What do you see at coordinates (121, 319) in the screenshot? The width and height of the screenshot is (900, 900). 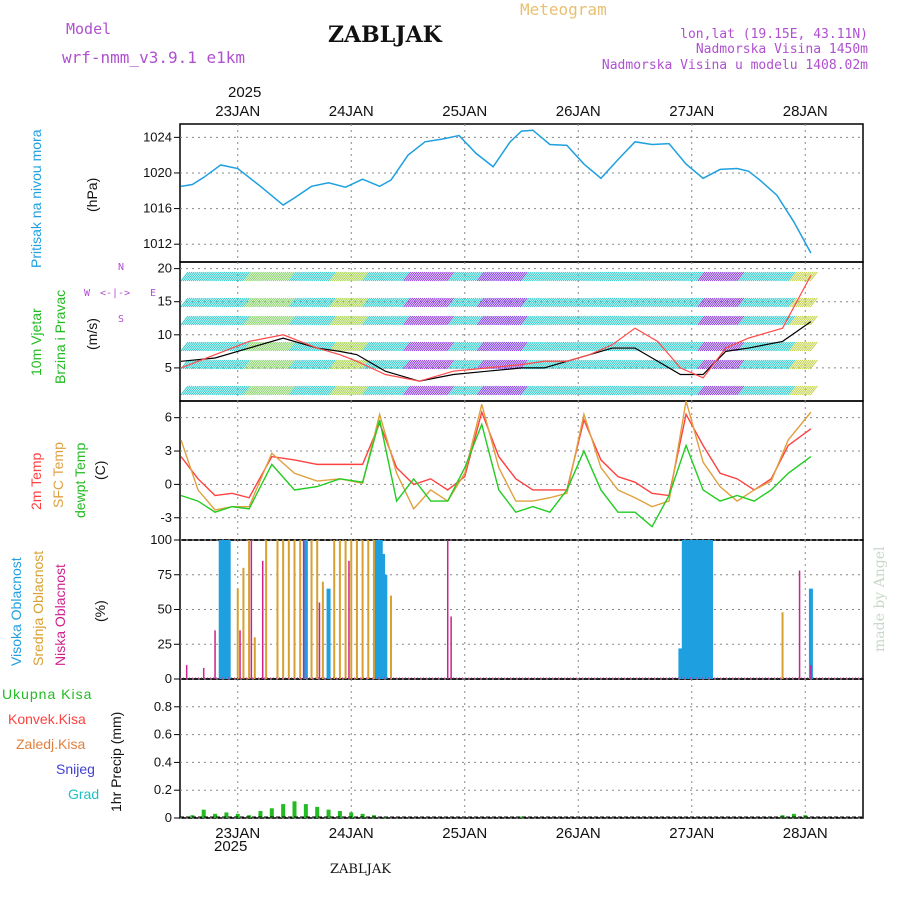 I see `wind-legend-s: S` at bounding box center [121, 319].